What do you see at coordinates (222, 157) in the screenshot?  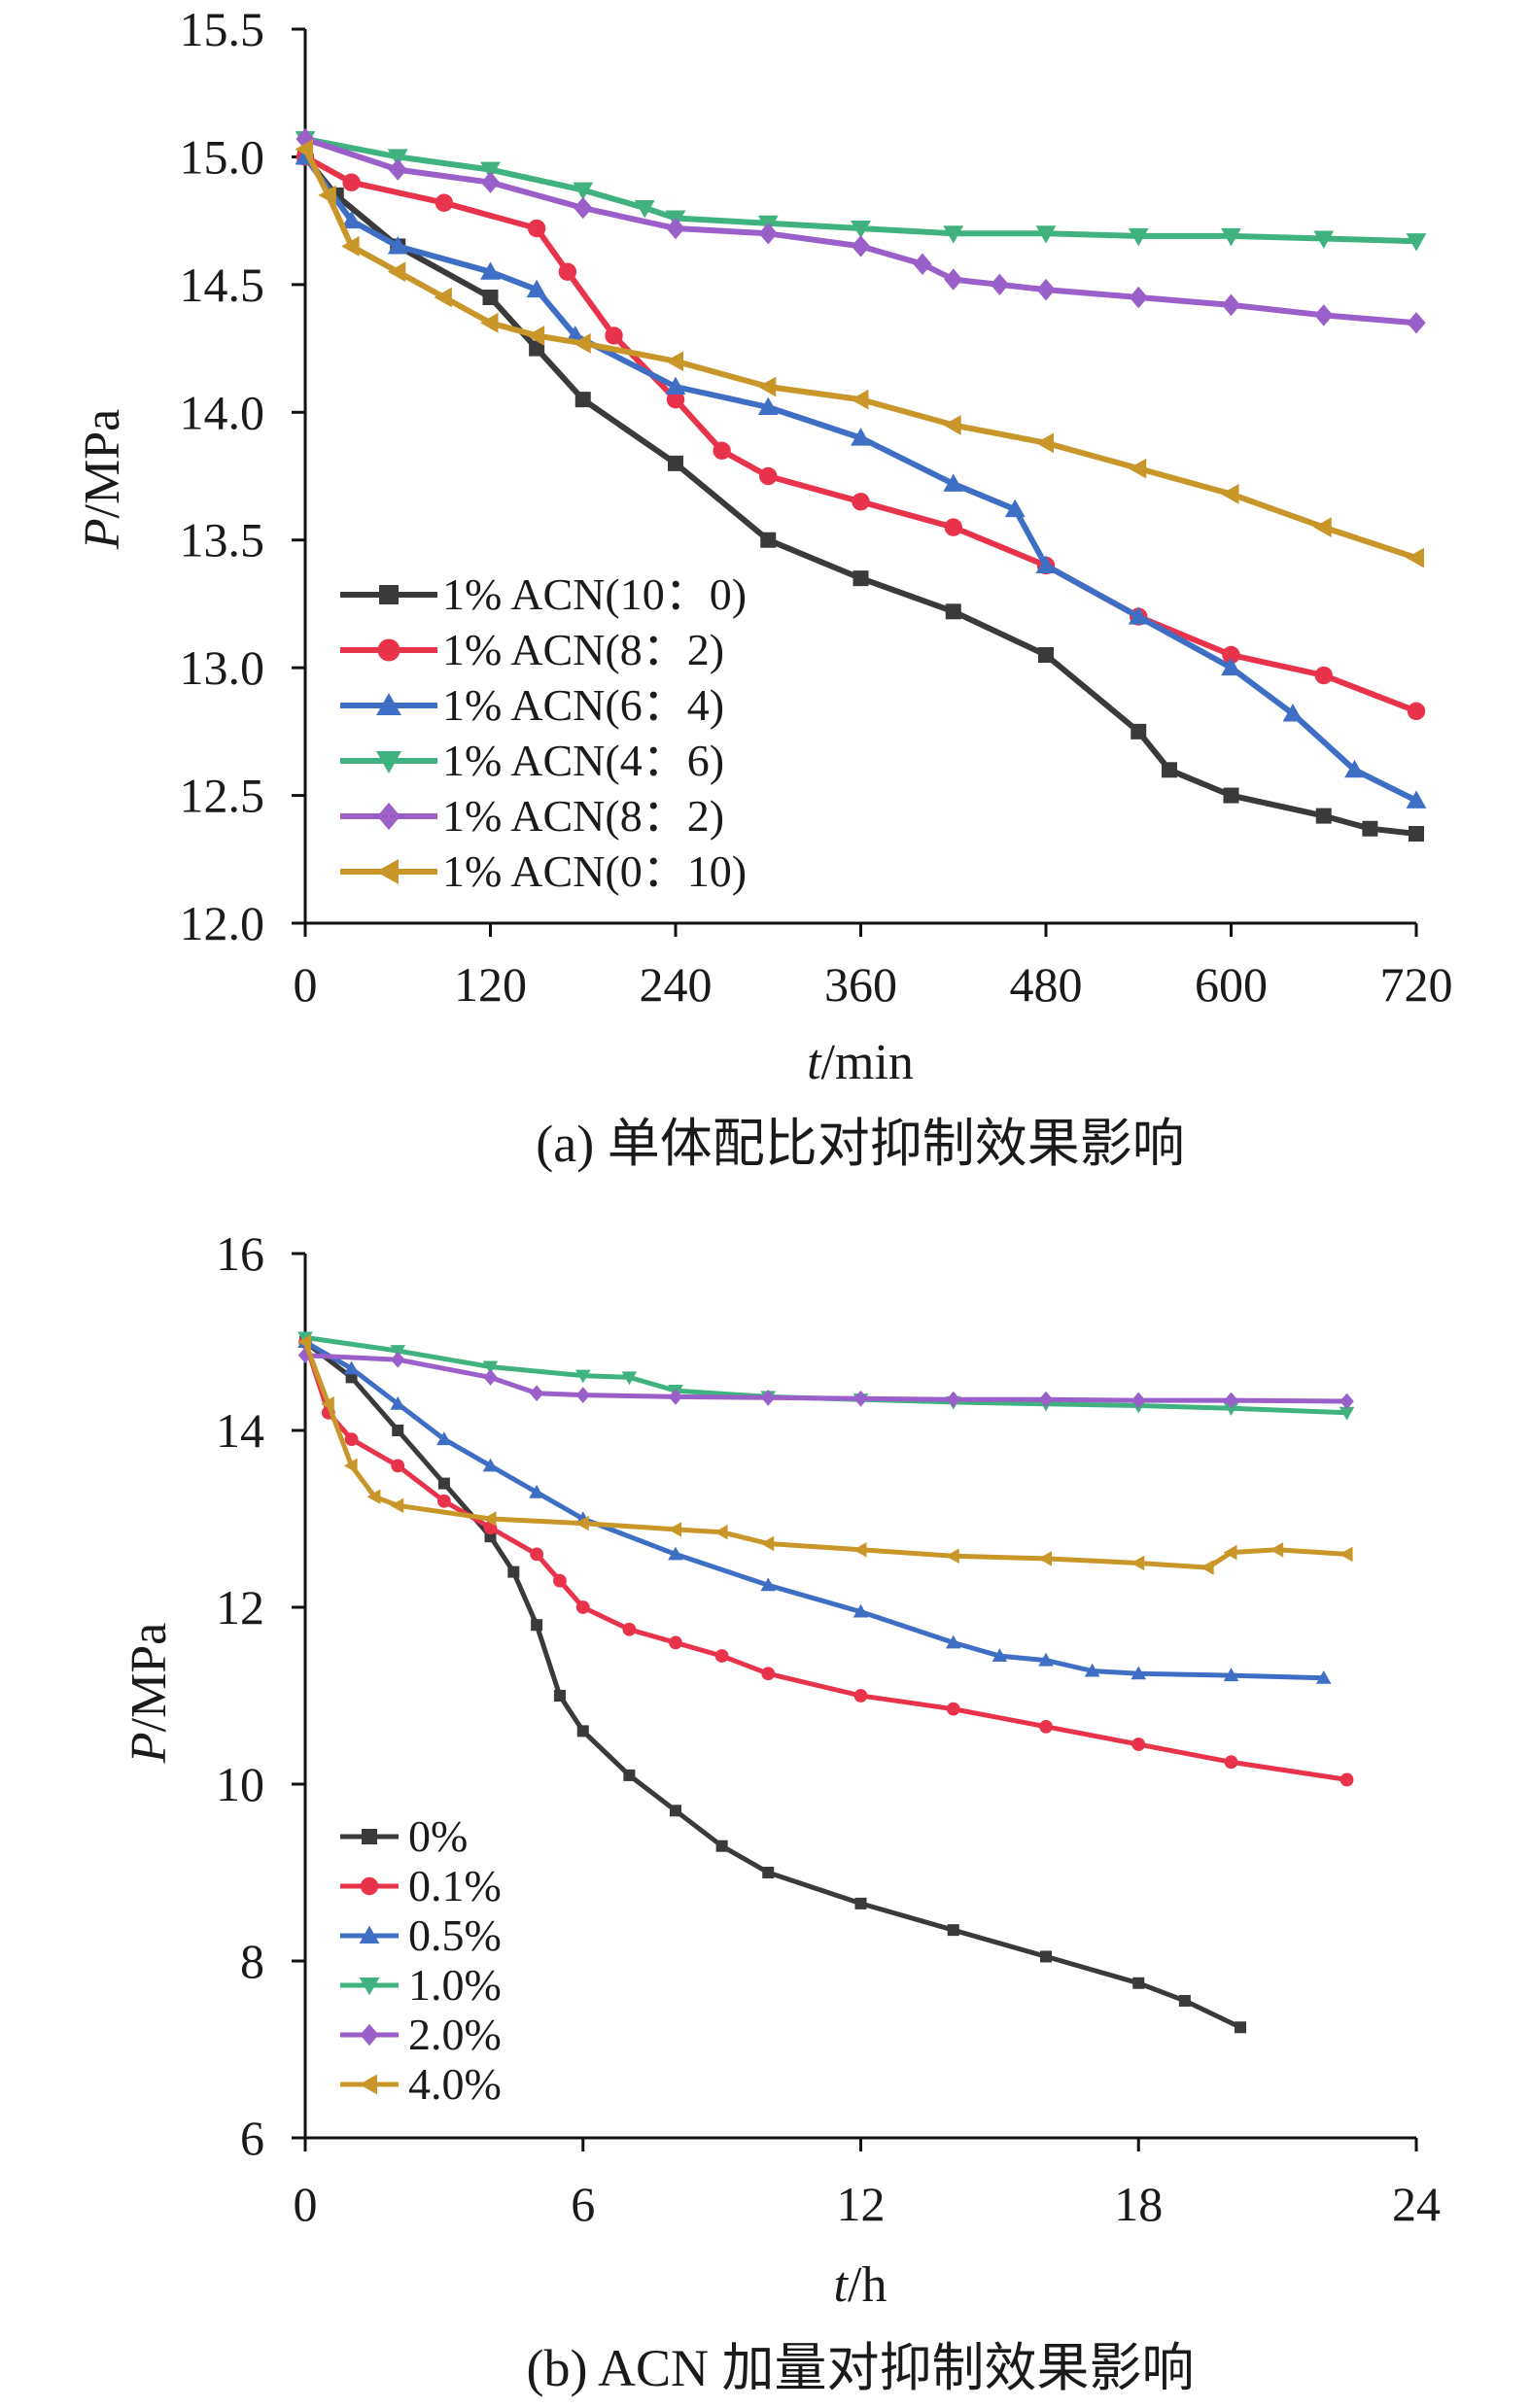 I see `chart-a-y-tick-label: 15.0` at bounding box center [222, 157].